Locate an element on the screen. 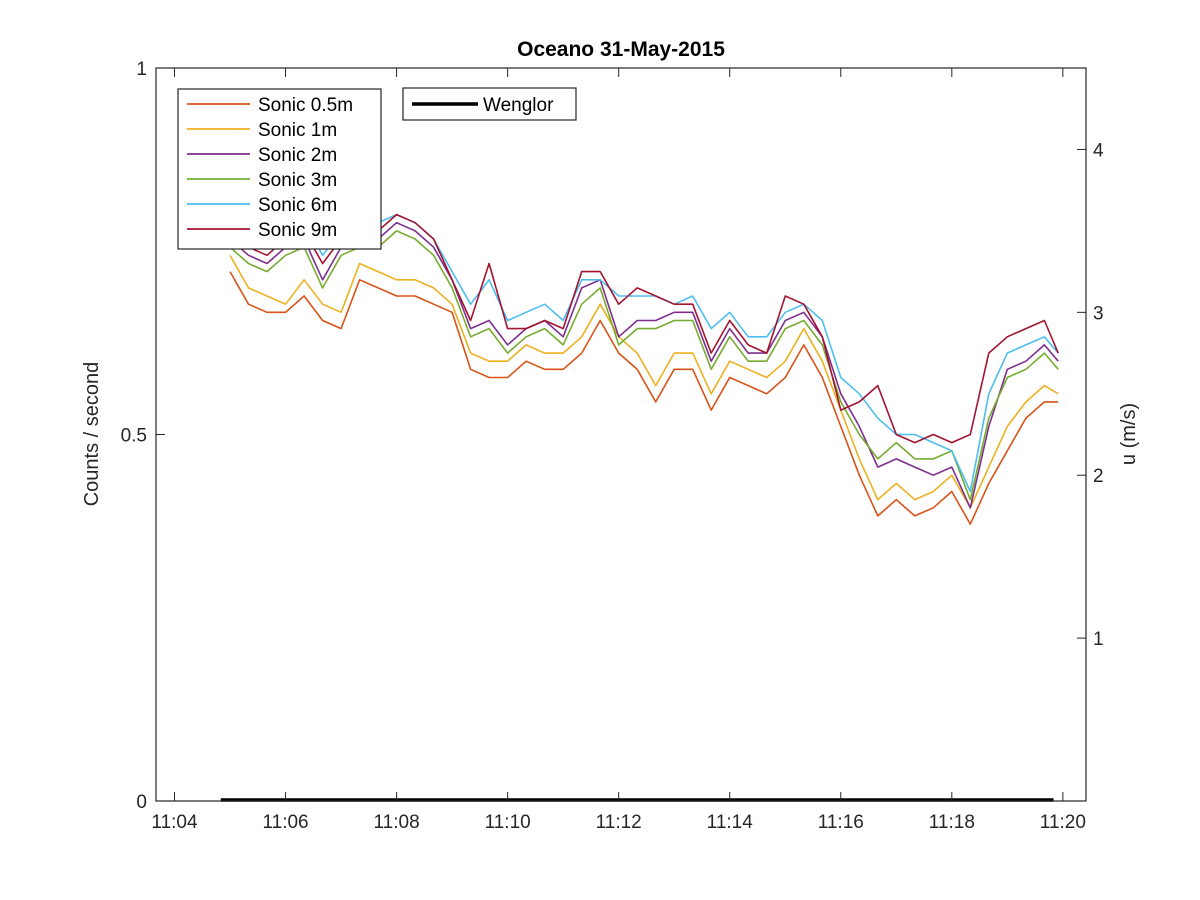  x-tick-label: 11:08 is located at coordinates (397, 822).